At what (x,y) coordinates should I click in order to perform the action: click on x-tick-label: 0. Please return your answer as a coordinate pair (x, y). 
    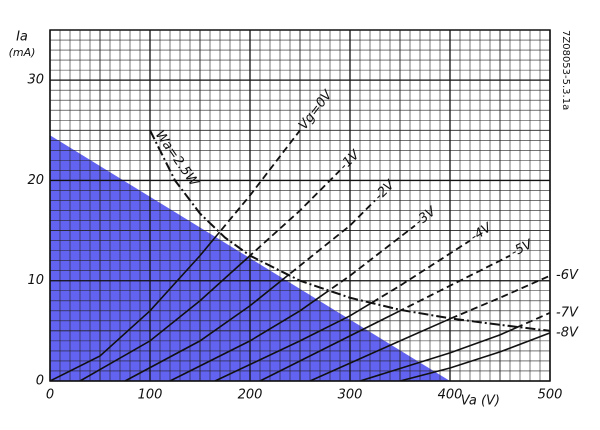
    Looking at the image, I should click on (50, 395).